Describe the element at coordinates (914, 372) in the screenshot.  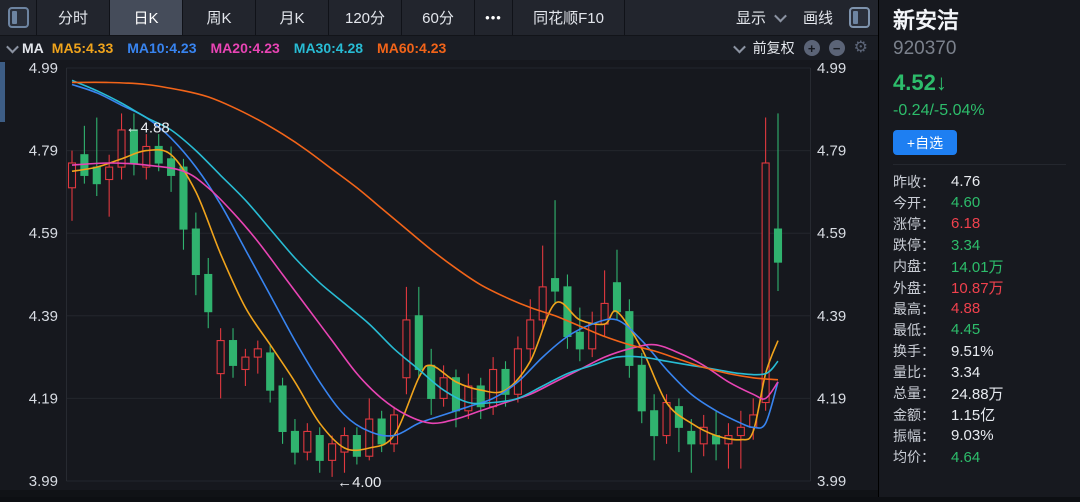
I see `stat-label: 量比：` at that location.